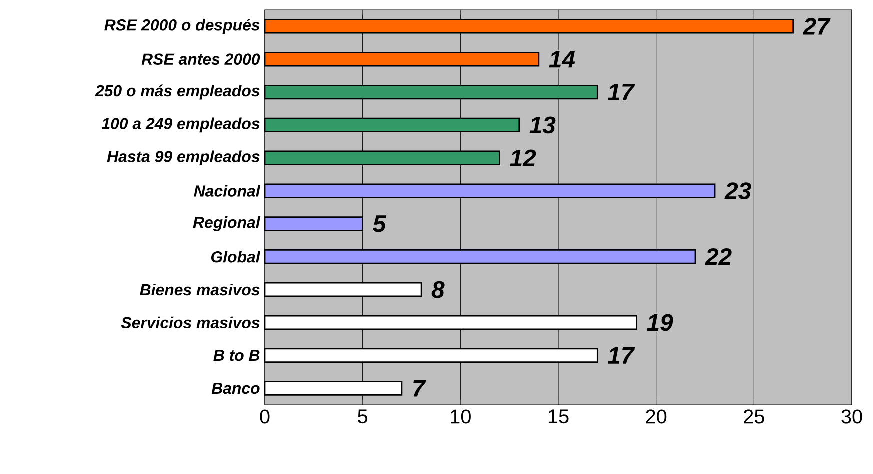  Describe the element at coordinates (660, 323) in the screenshot. I see `data-label: 19` at that location.